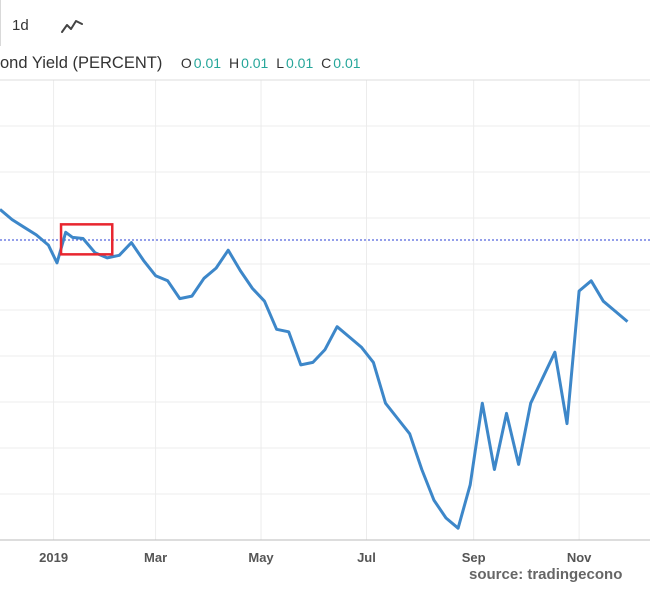 Image resolution: width=650 pixels, height=600 pixels. What do you see at coordinates (325, 24) in the screenshot?
I see `chart-toolbar: 1d` at bounding box center [325, 24].